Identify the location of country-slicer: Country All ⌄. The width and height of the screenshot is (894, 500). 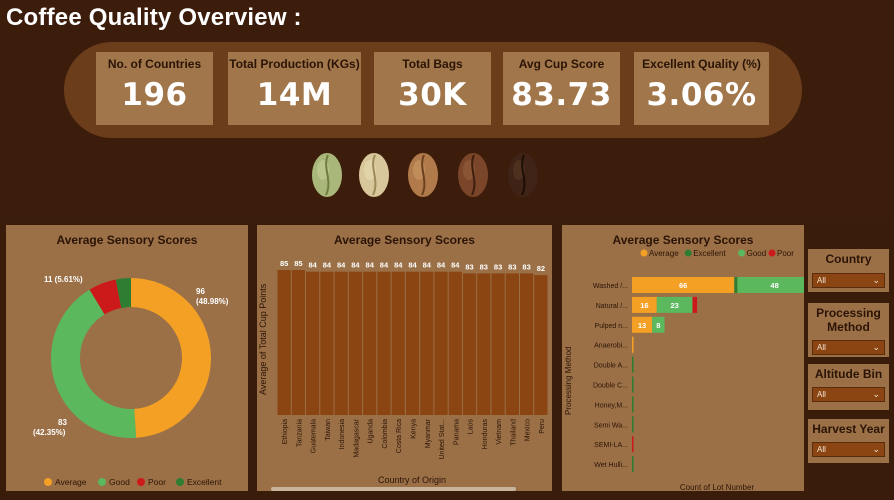
(848, 270).